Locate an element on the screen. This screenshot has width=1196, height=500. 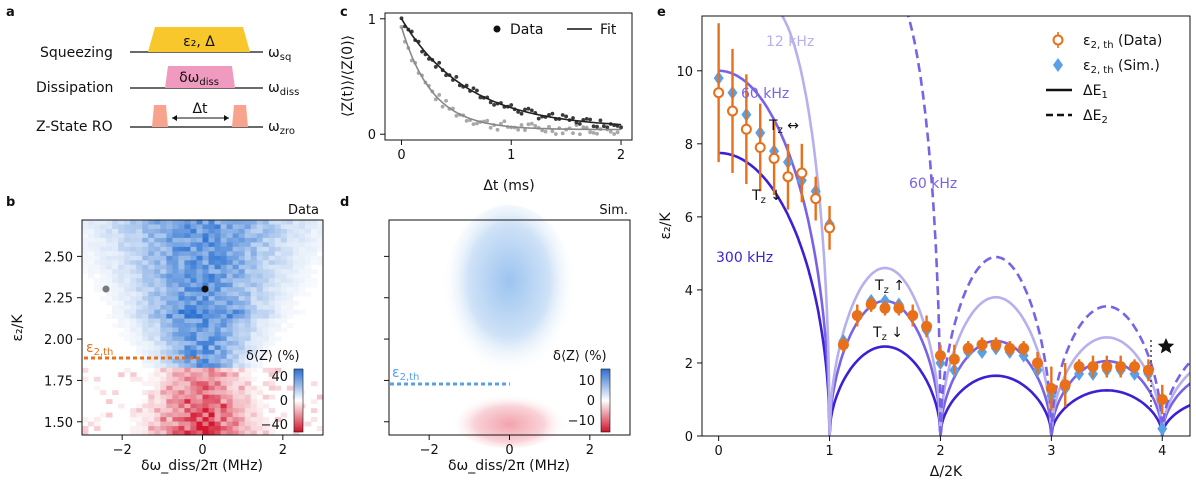
marker-black is located at coordinates (205, 289).